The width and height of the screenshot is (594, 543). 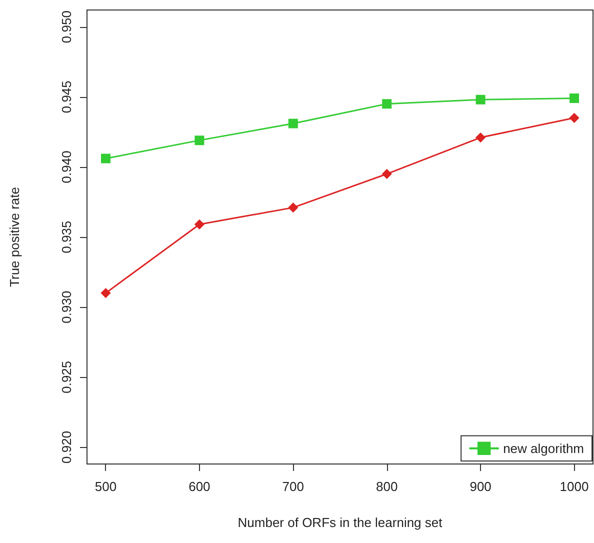 What do you see at coordinates (66, 377) in the screenshot?
I see `y-tick-label: 0.925` at bounding box center [66, 377].